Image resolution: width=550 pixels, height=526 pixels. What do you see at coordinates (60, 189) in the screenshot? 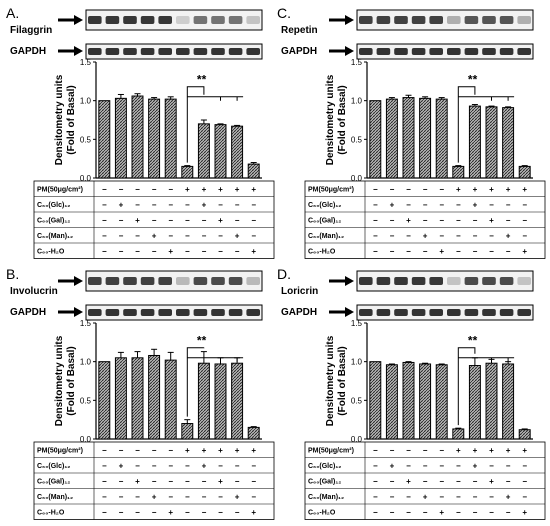
I see `table-row-label: PM(50μg/cm²)` at bounding box center [60, 189].